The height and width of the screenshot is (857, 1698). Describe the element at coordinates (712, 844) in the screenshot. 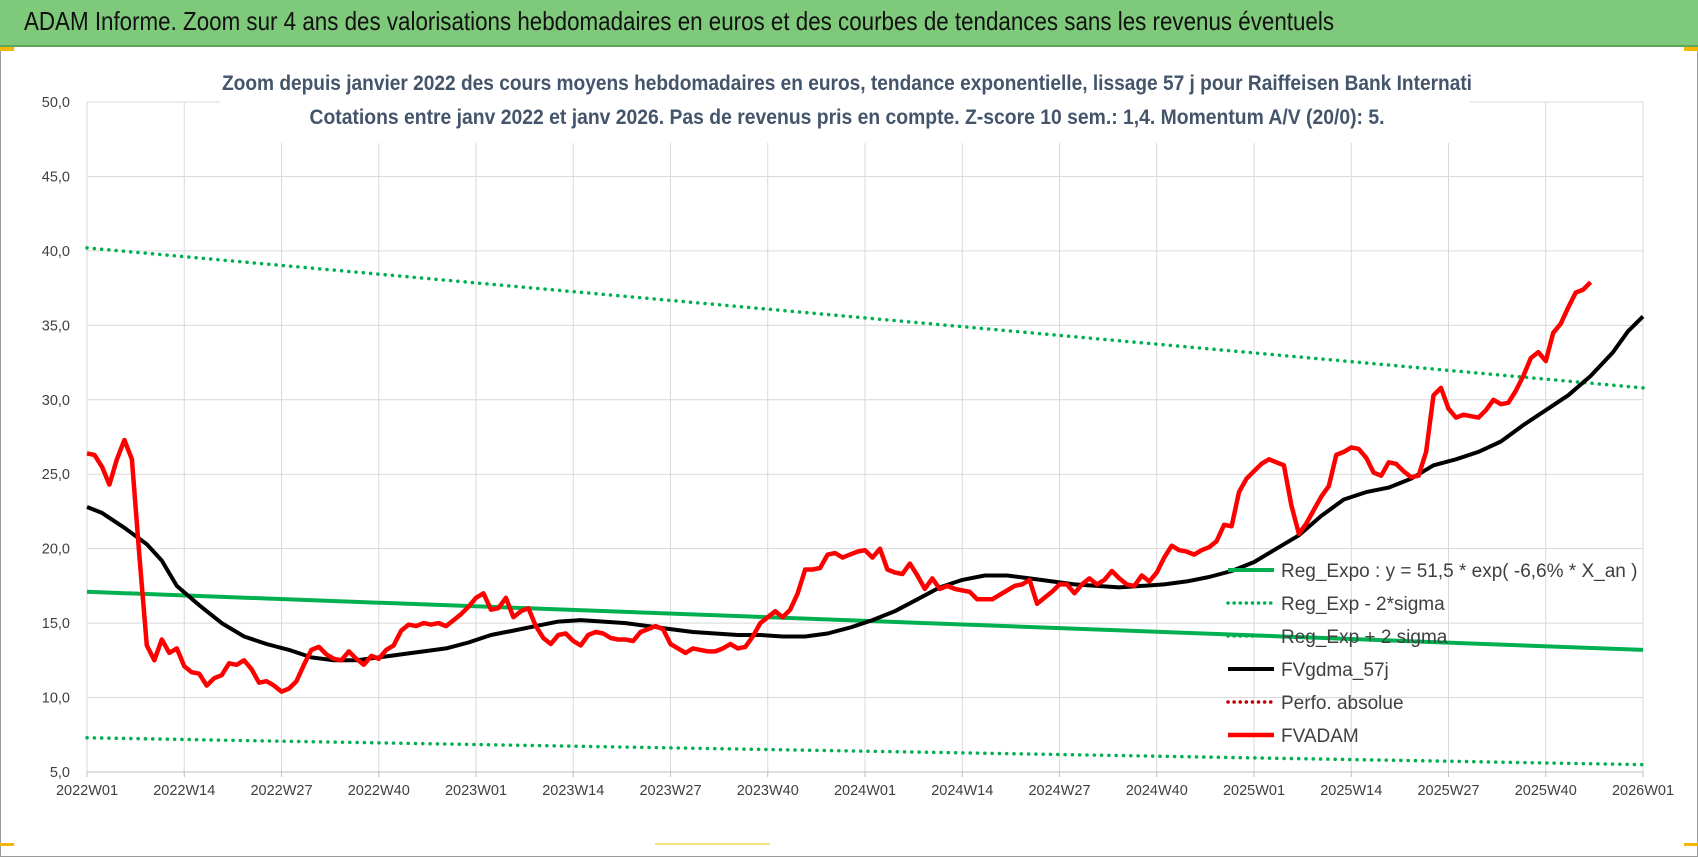

I see `corner-mark-bottom-center` at that location.